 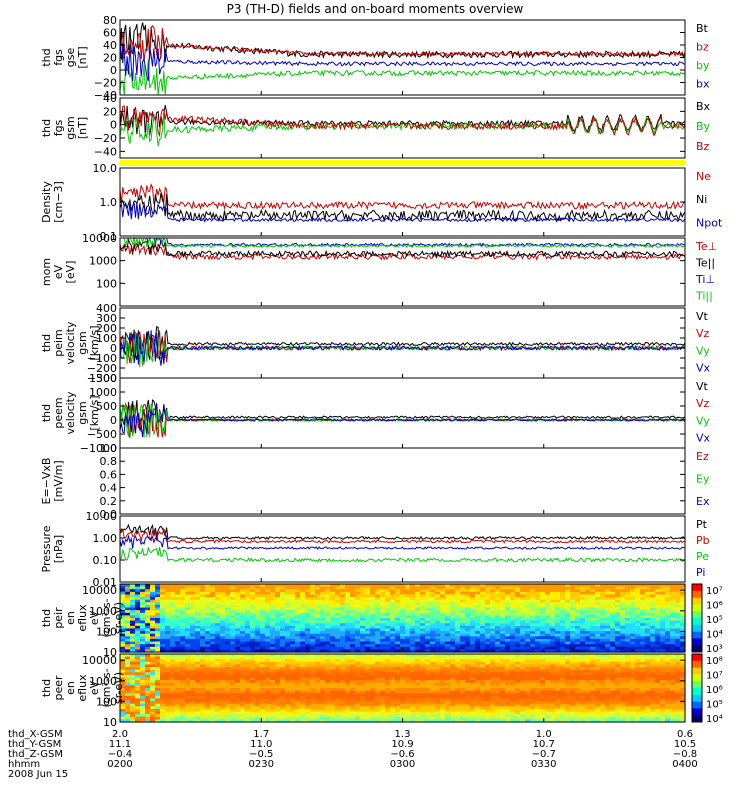 What do you see at coordinates (103, 378) in the screenshot?
I see `y-tick-label: 1500` at bounding box center [103, 378].